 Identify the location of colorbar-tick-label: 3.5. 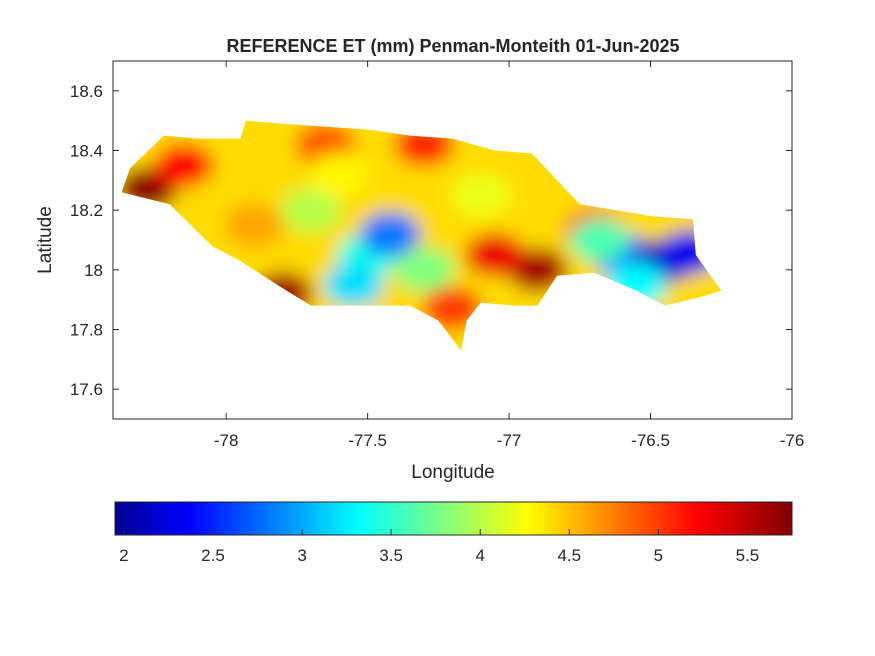
(391, 555).